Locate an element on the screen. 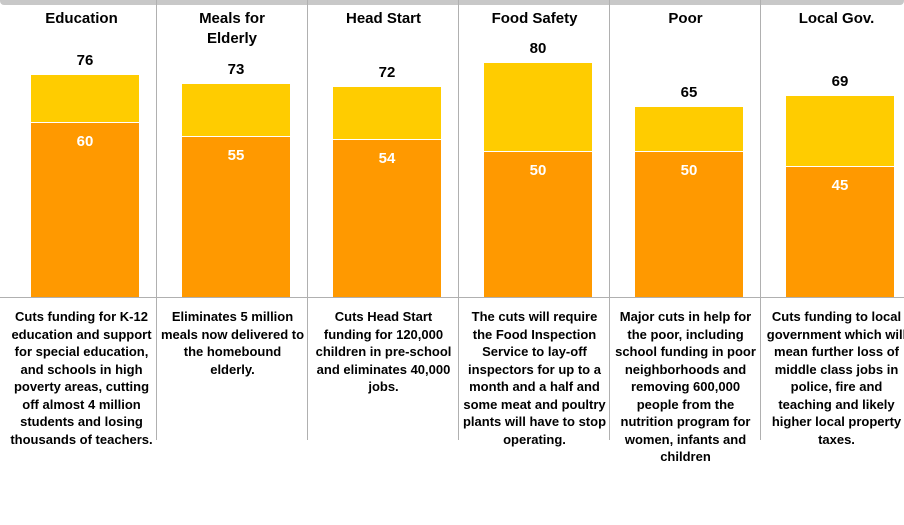 This screenshot has height=525, width=904. divider is located at coordinates (452, 297).